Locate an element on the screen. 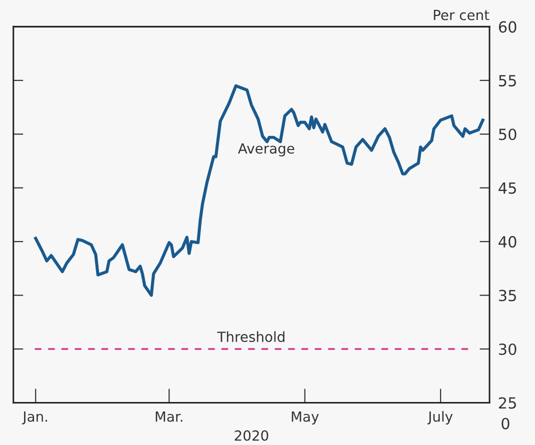  y-tick-label: 30 is located at coordinates (507, 349).